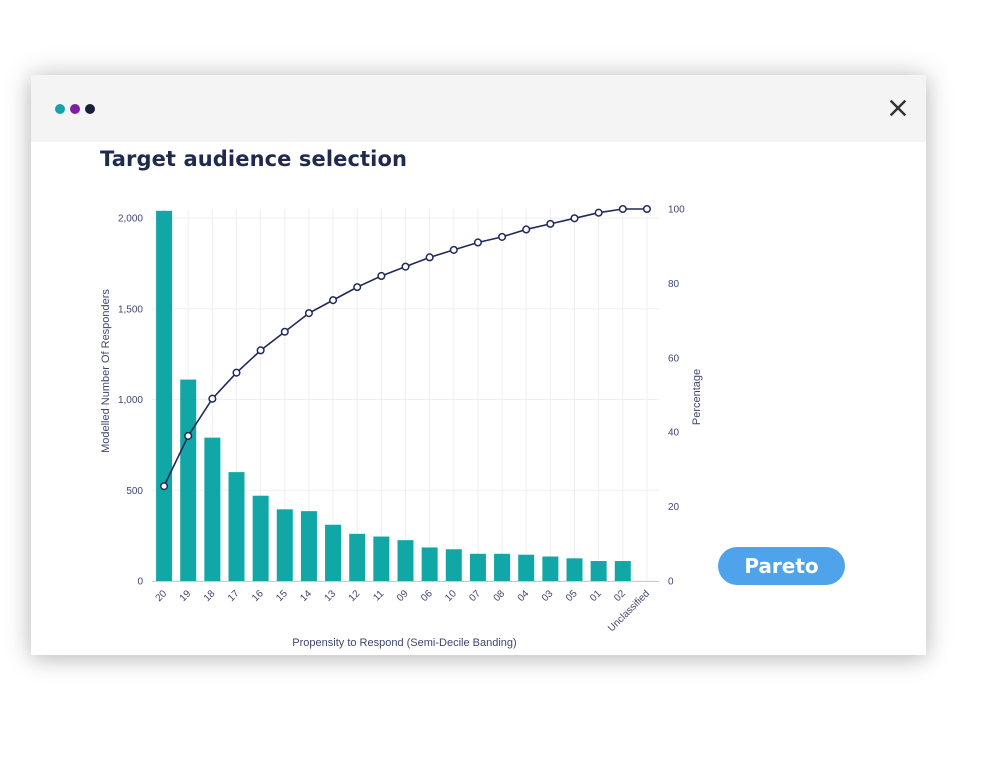 This screenshot has height=778, width=1000. I want to click on y-tick-label: 1,000, so click(130, 400).